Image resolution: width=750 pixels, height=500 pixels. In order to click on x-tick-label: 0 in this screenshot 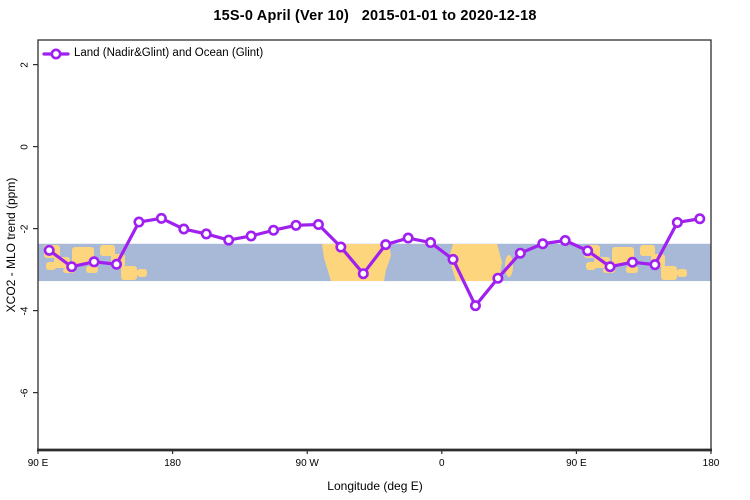, I will do `click(442, 463)`.